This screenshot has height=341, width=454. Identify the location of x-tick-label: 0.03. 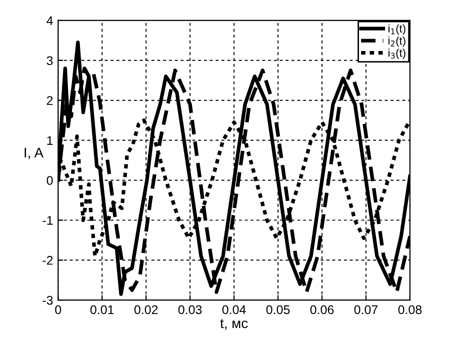
(190, 309).